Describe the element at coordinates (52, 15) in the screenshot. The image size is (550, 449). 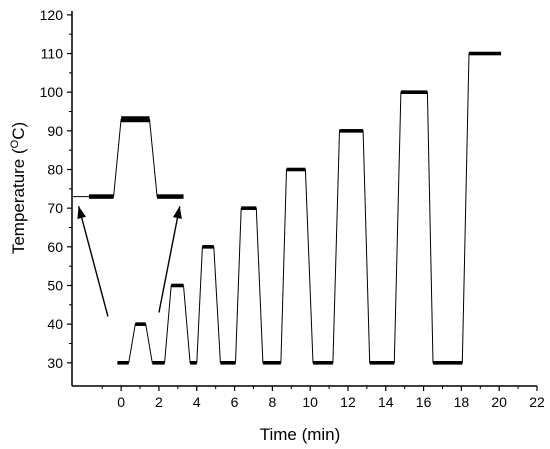
I see `y-tick-label: 120` at that location.